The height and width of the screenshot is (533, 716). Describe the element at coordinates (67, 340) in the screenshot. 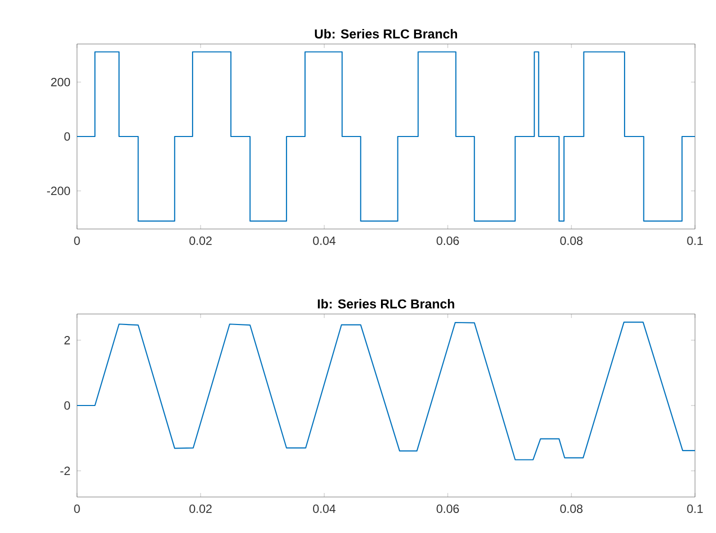

I see `y-tick-label: 2` at that location.